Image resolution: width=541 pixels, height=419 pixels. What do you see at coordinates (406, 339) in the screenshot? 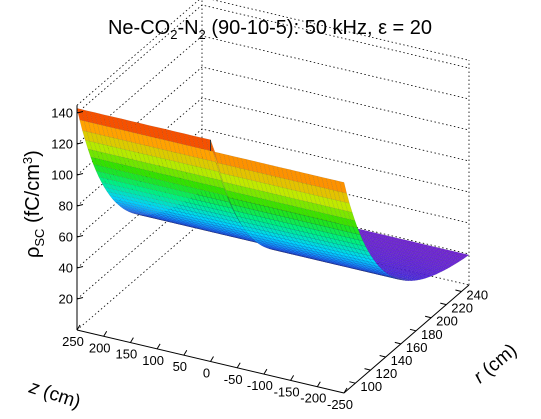
I see `r-axis-line` at bounding box center [406, 339].